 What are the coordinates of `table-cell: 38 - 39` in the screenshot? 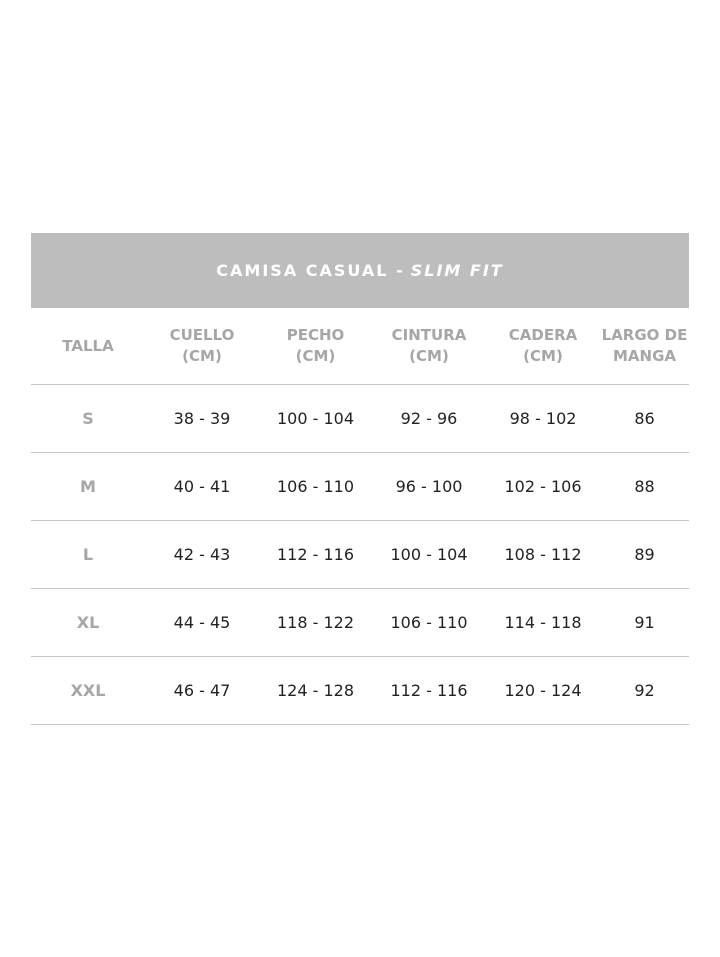 It's located at (202, 418).